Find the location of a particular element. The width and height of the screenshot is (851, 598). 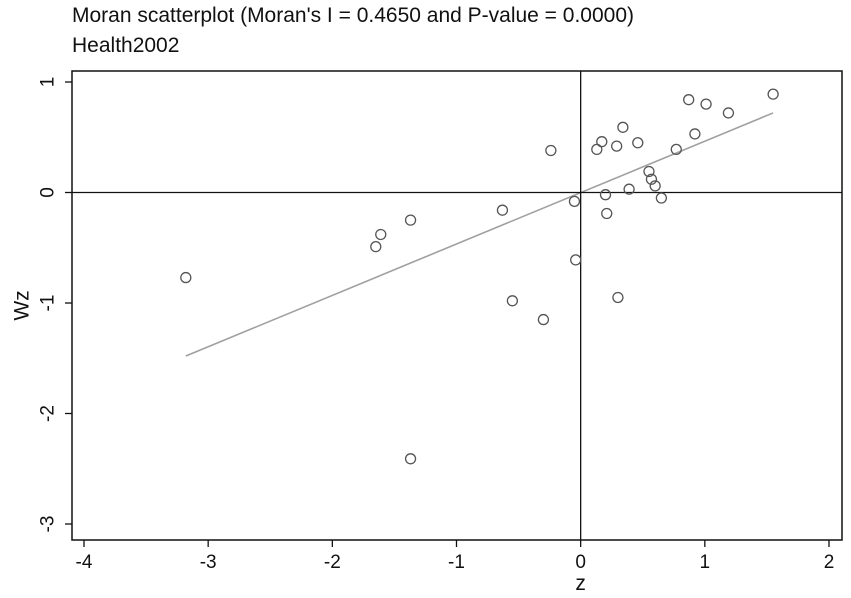

y-tick-label: 0 is located at coordinates (48, 192).